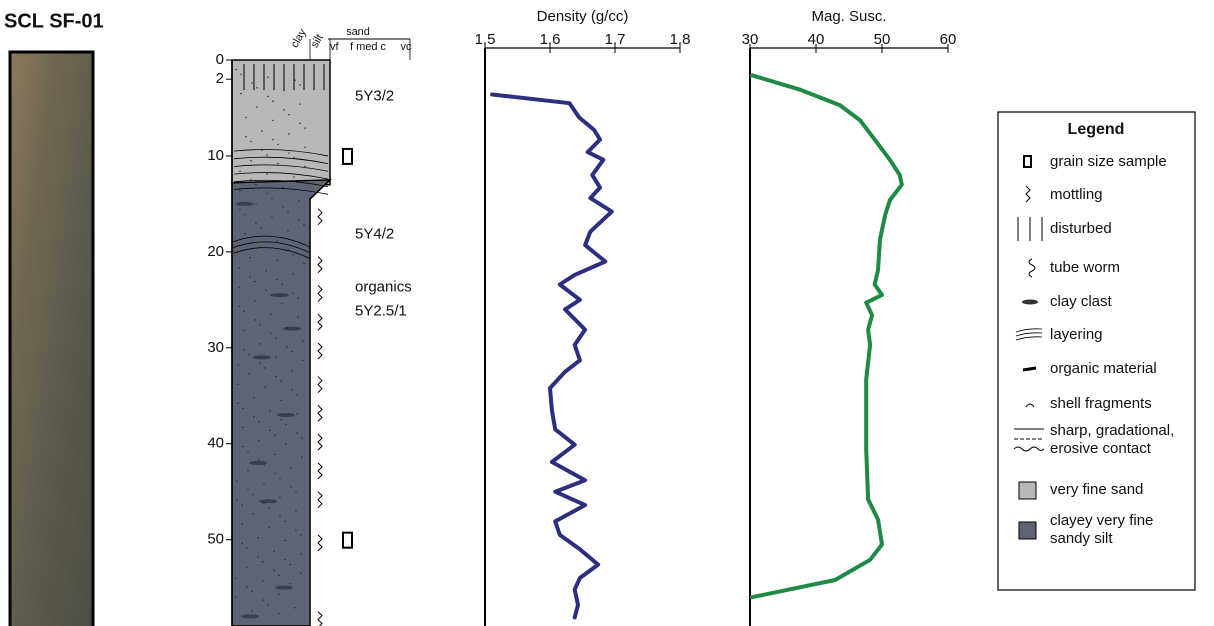  Describe the element at coordinates (215, 539) in the screenshot. I see `depth-tick-label: 50` at that location.